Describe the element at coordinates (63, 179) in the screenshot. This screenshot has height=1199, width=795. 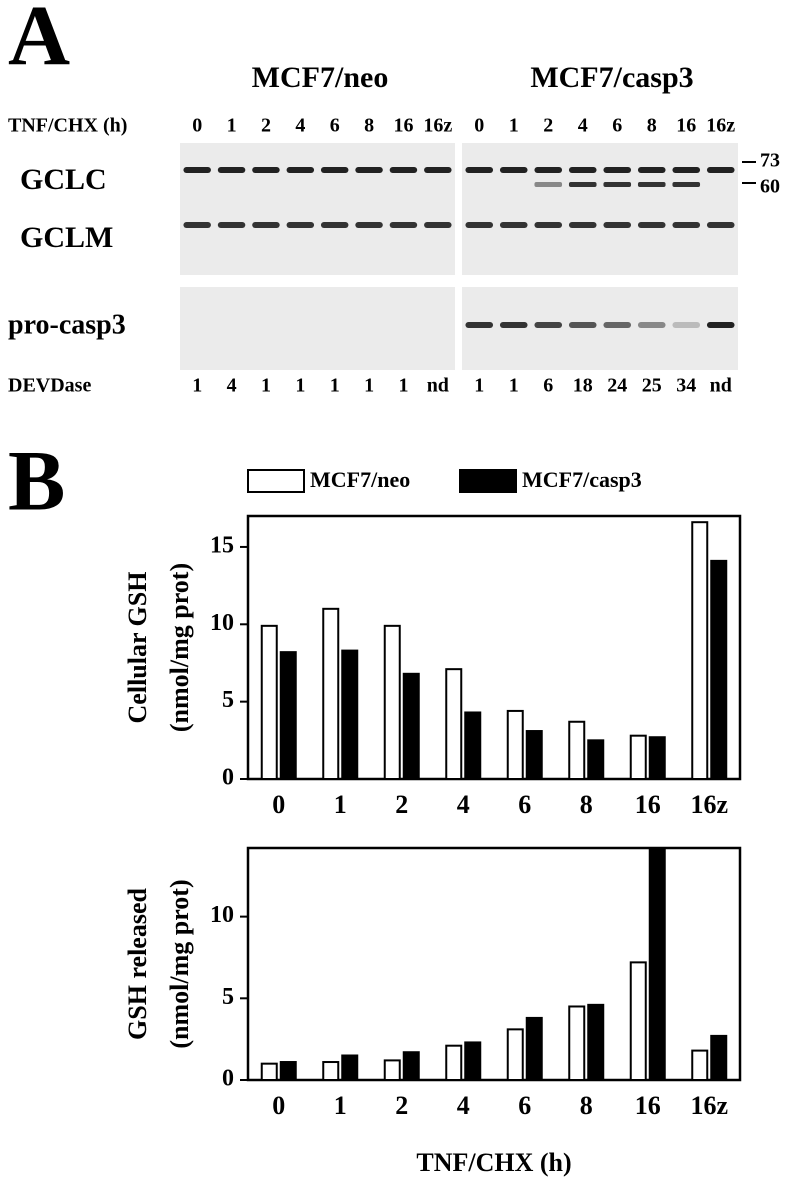
I see `blot-label: GCLC` at that location.